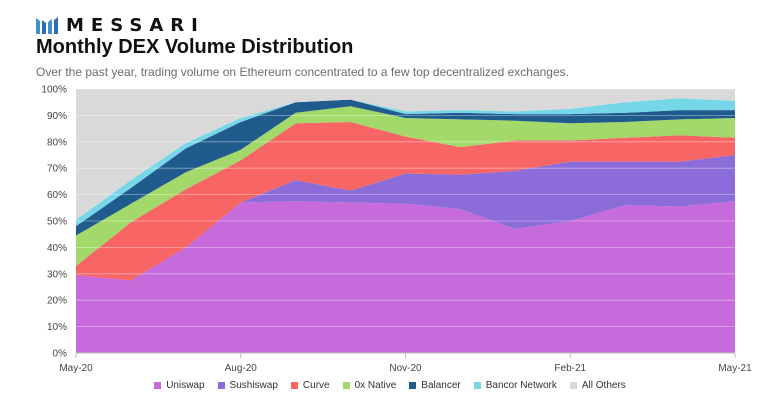 The image size is (780, 408). I want to click on legend-label: All Others, so click(603, 385).